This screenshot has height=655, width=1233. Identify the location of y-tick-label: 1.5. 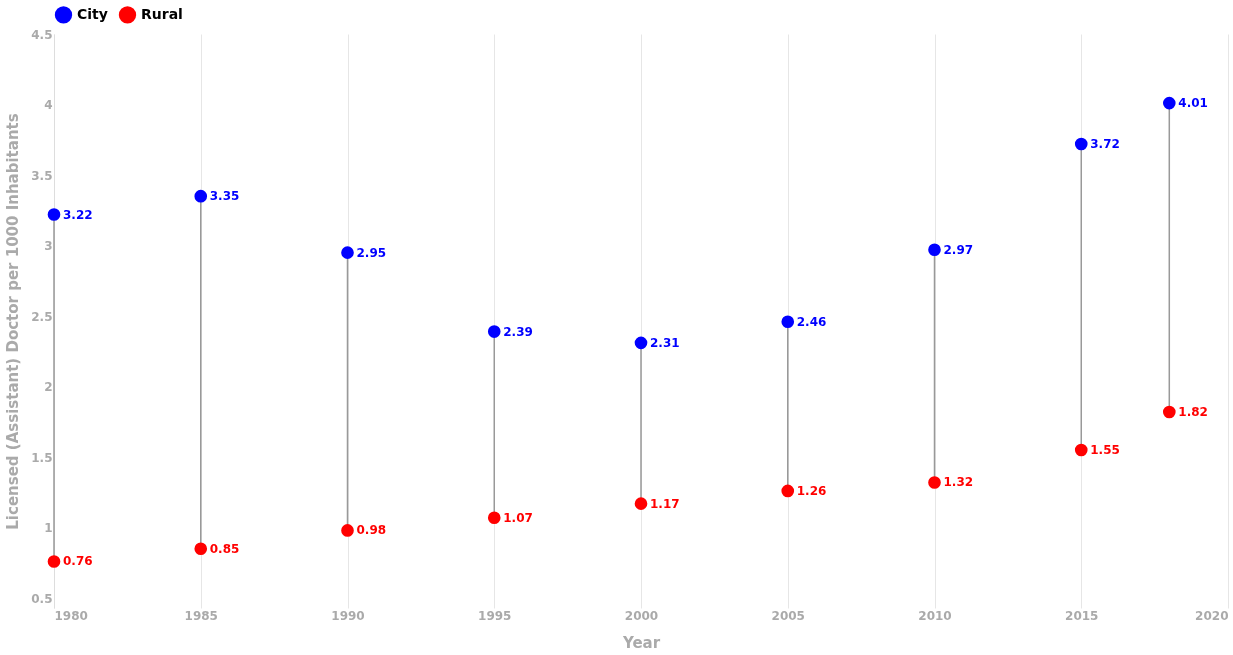
(42, 457).